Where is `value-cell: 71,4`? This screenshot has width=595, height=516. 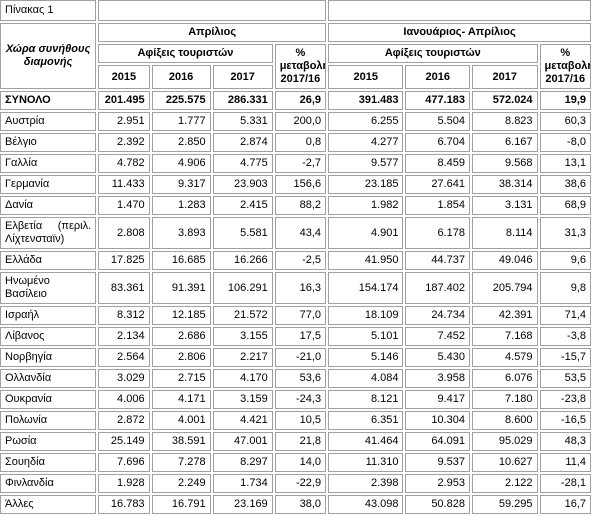
value-cell: 71,4 is located at coordinates (565, 315).